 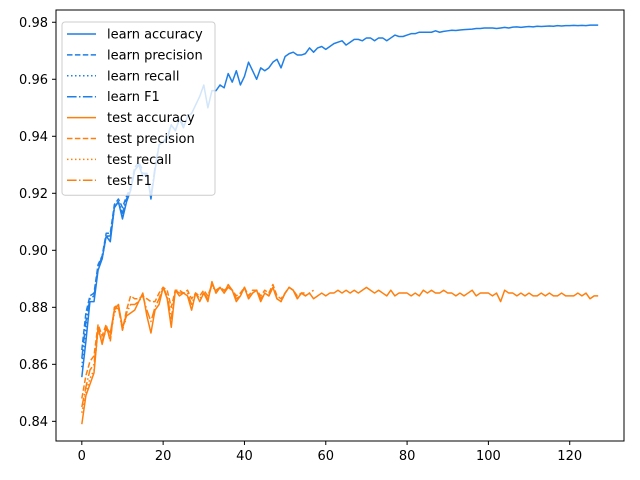 I want to click on y-tick-label: 0.94, so click(x=33, y=137).